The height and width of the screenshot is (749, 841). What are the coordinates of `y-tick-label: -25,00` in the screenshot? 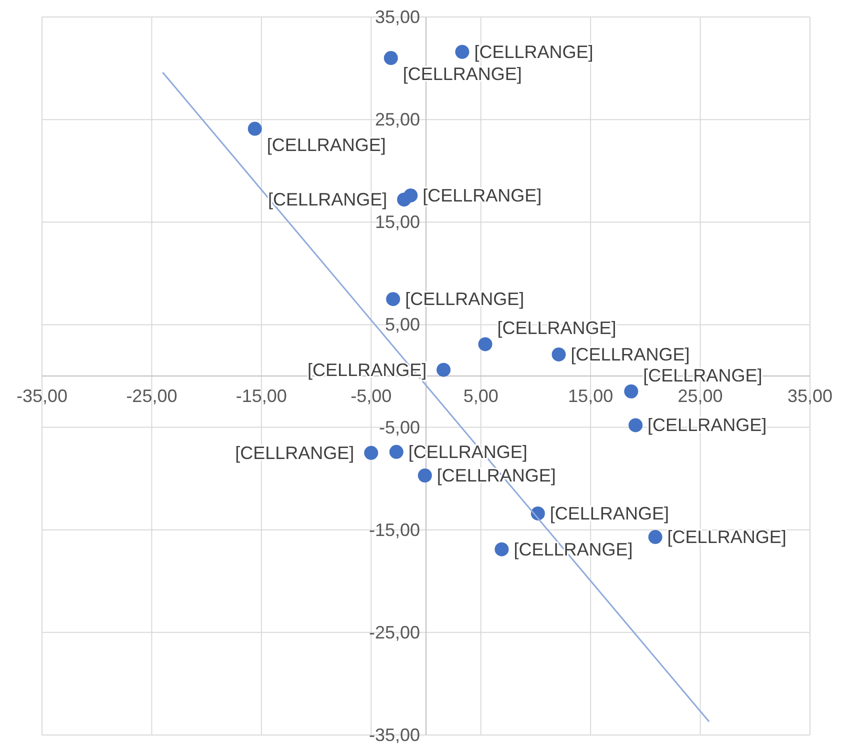 It's located at (394, 632).